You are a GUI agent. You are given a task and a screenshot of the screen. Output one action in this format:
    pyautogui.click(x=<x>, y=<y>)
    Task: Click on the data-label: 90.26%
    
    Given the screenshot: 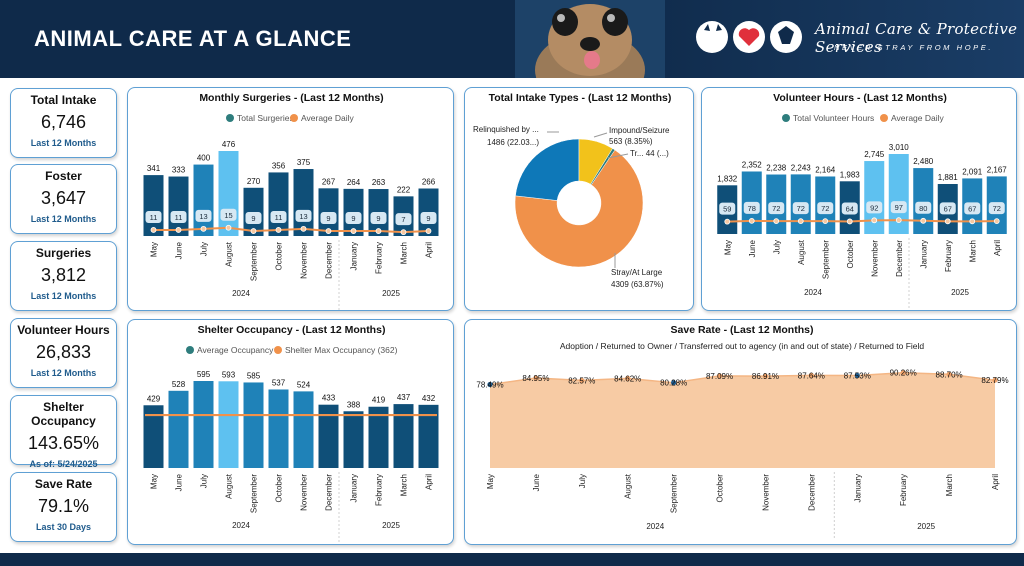 What is the action you would take?
    pyautogui.click(x=903, y=373)
    